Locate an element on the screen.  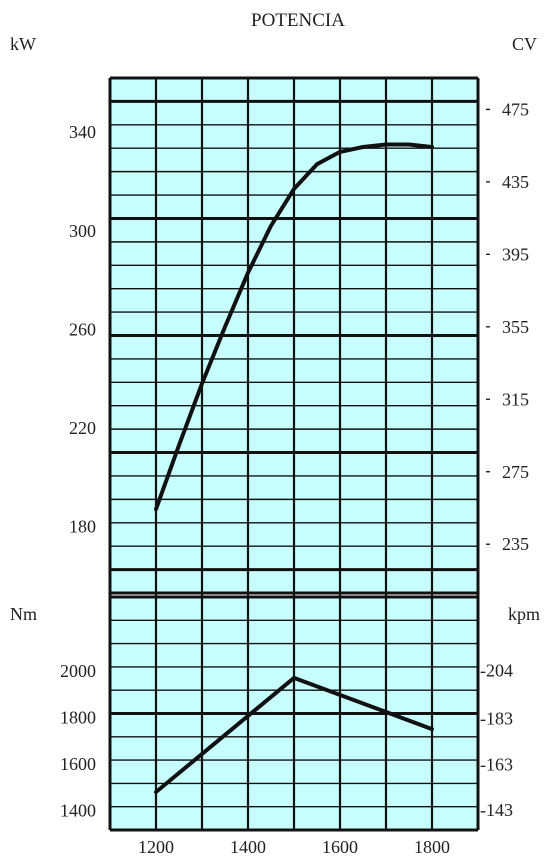
power-right-unit-label: CV is located at coordinates (524, 44).